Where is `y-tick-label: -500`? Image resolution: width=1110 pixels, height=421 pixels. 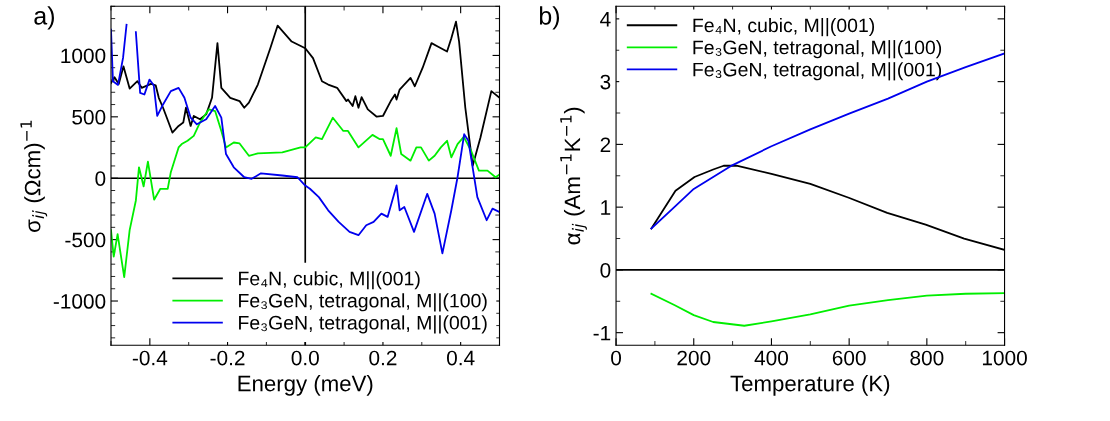 y-tick-label: -500 is located at coordinates (85, 240).